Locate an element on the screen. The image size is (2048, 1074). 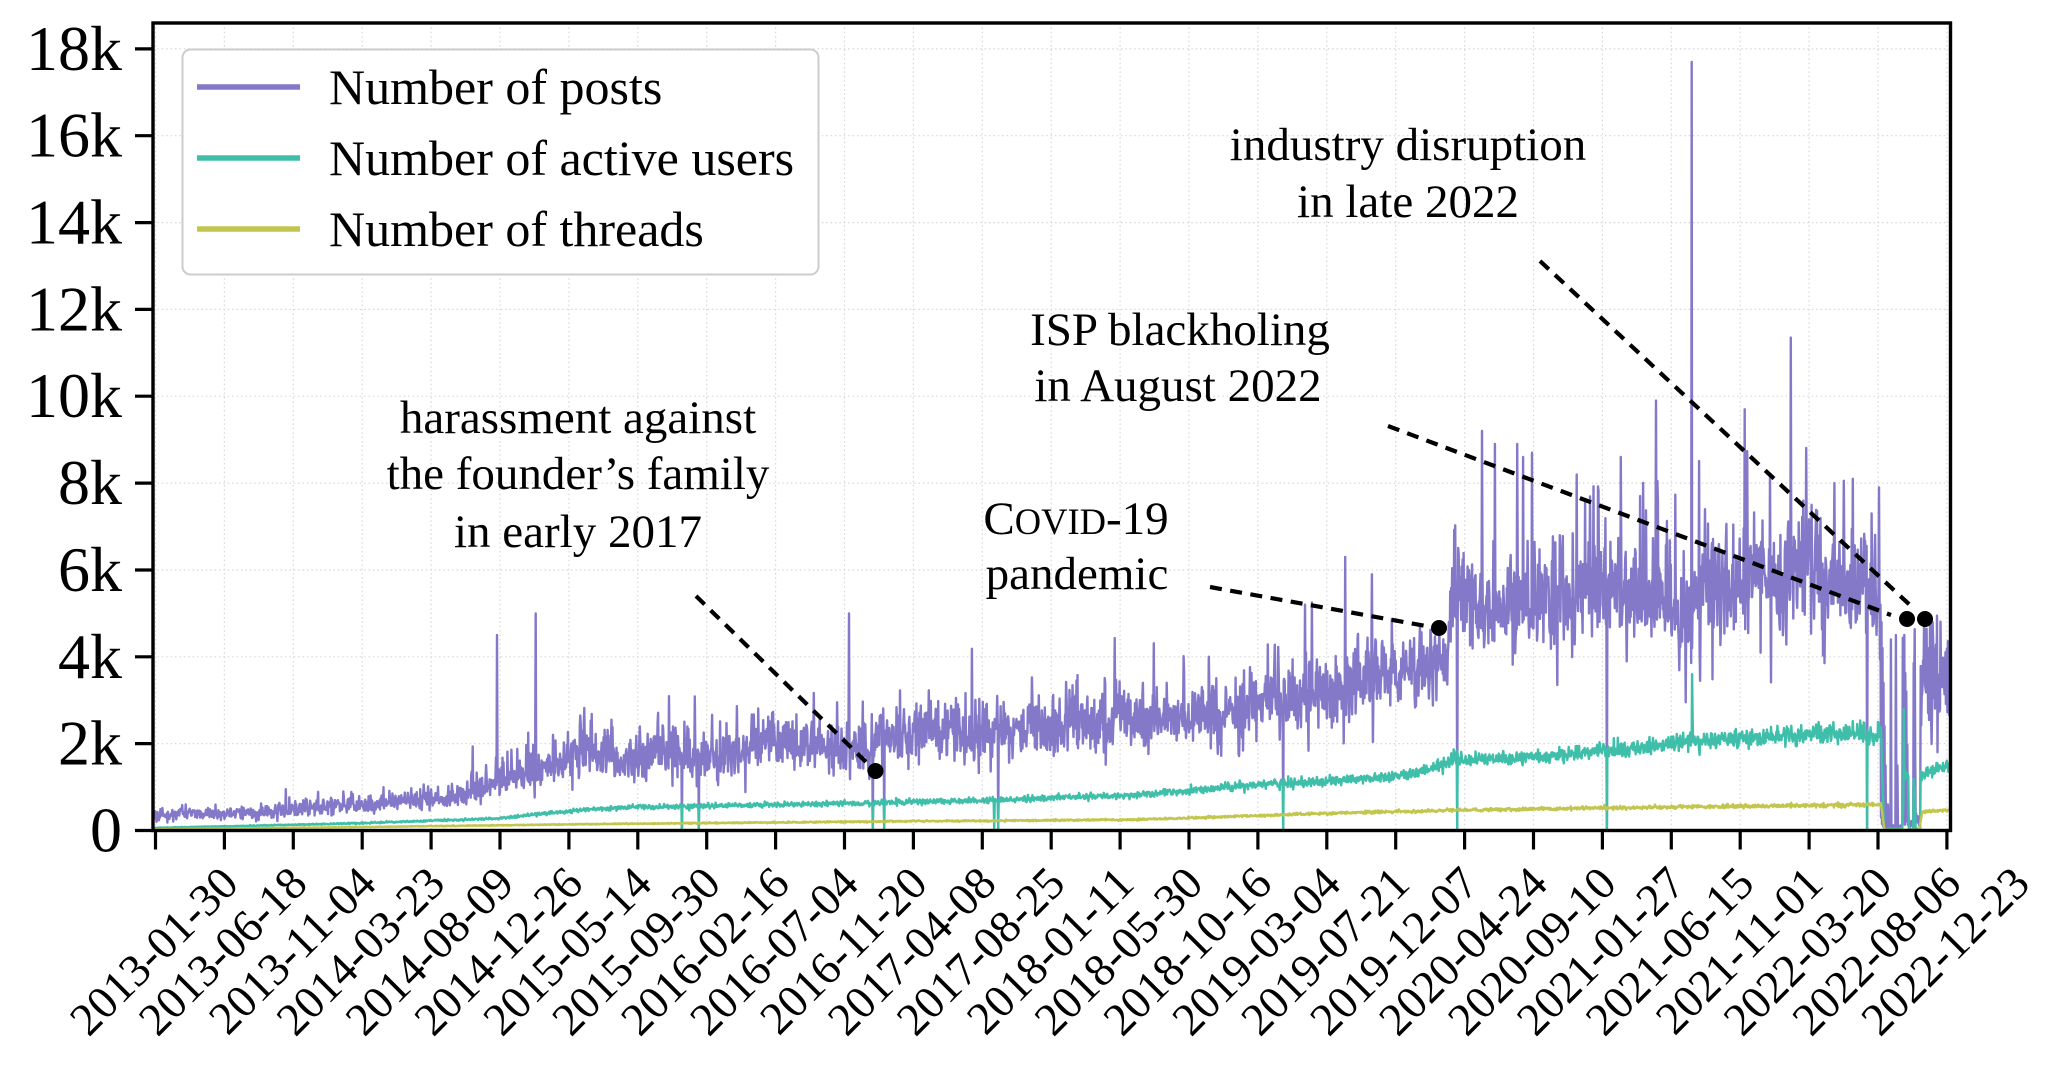
svg-text: 8k is located at coordinates (90, 482).